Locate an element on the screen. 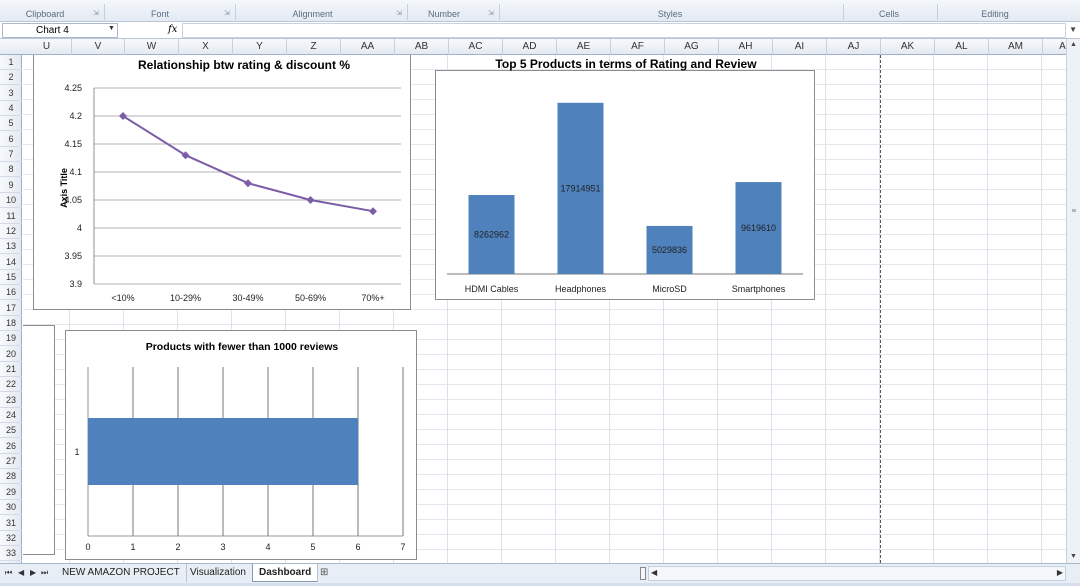 The height and width of the screenshot is (586, 1080). alignment-launcher-icon: ⇲ is located at coordinates (399, 13).